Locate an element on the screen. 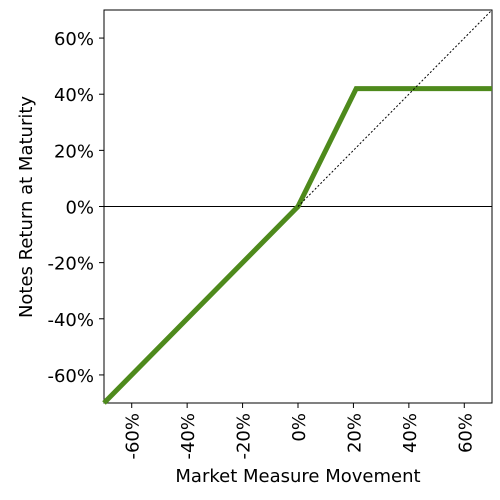 Image resolution: width=500 pixels, height=500 pixels. y-tick-label: 40% is located at coordinates (74, 95).